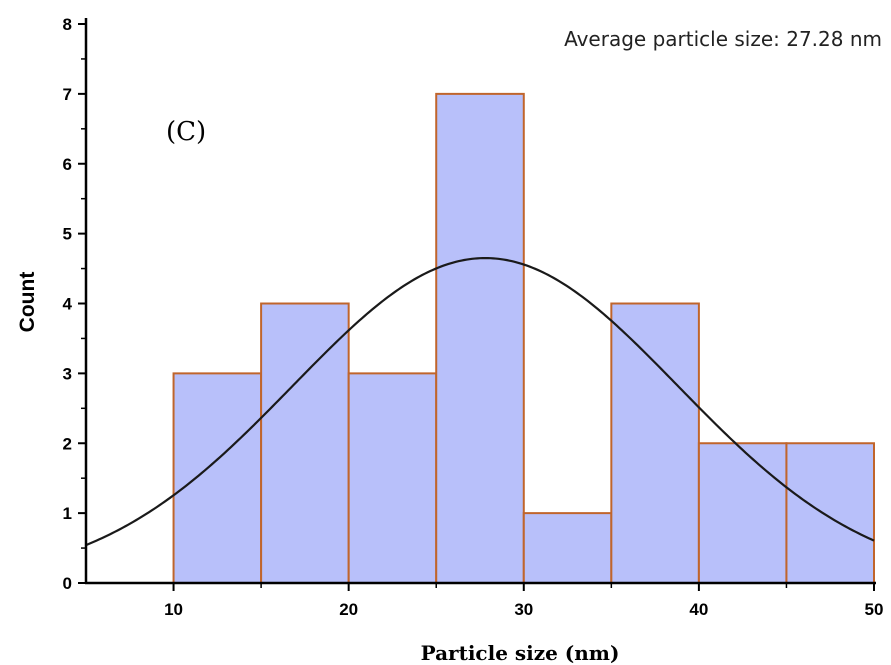 The image size is (891, 665). What do you see at coordinates (348, 609) in the screenshot?
I see `x-tick-label-20: 20` at bounding box center [348, 609].